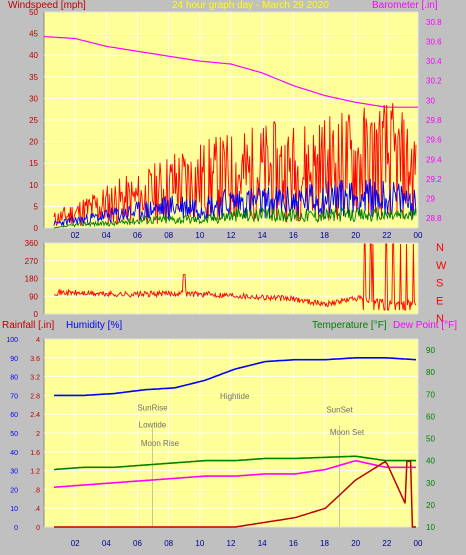  What do you see at coordinates (137, 235) in the screenshot?
I see `wind-x-tick: 06` at bounding box center [137, 235].